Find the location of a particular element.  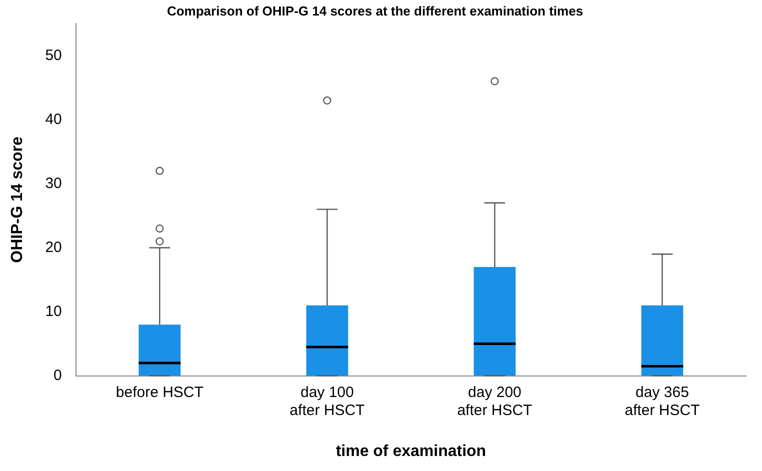

chart-title: Comparison of OHIP-G 14 scores at the different examination times is located at coordinates (375, 10).